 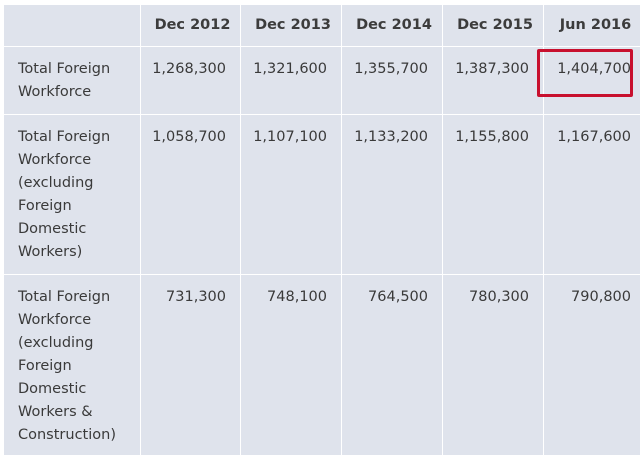 I want to click on table-cell: 764,500, so click(x=392, y=364).